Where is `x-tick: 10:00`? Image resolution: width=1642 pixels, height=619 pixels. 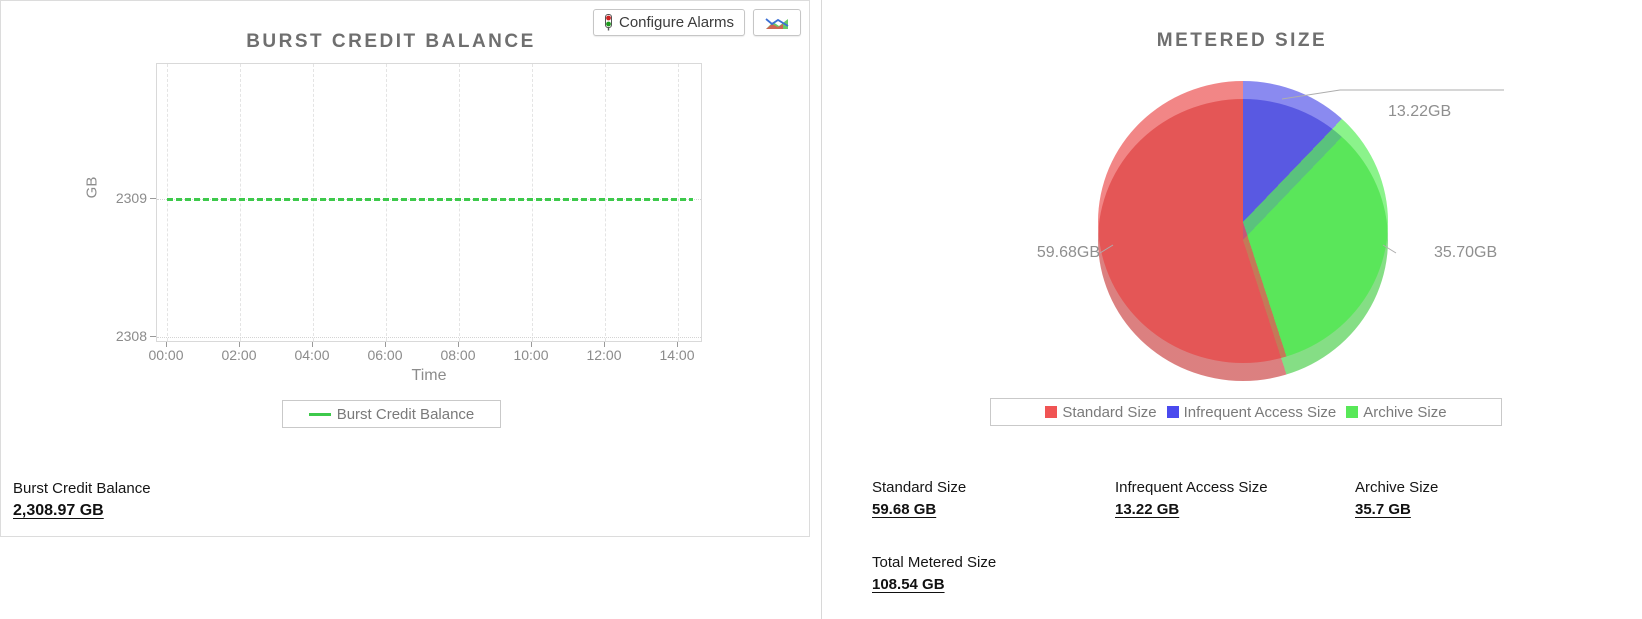
x-tick: 10:00 is located at coordinates (531, 355).